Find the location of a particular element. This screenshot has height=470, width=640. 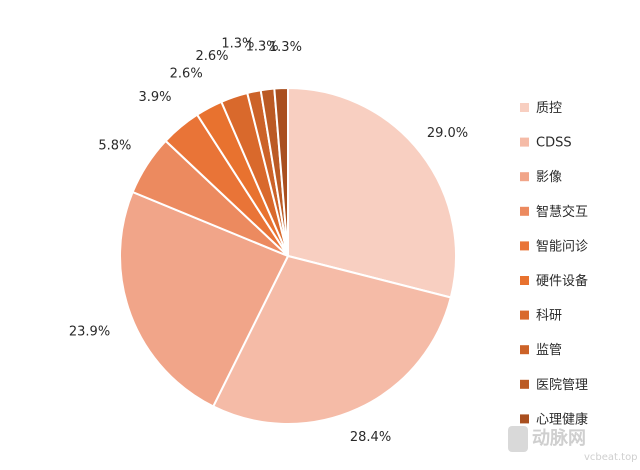

data-label-8: 1.3% is located at coordinates (237, 44).